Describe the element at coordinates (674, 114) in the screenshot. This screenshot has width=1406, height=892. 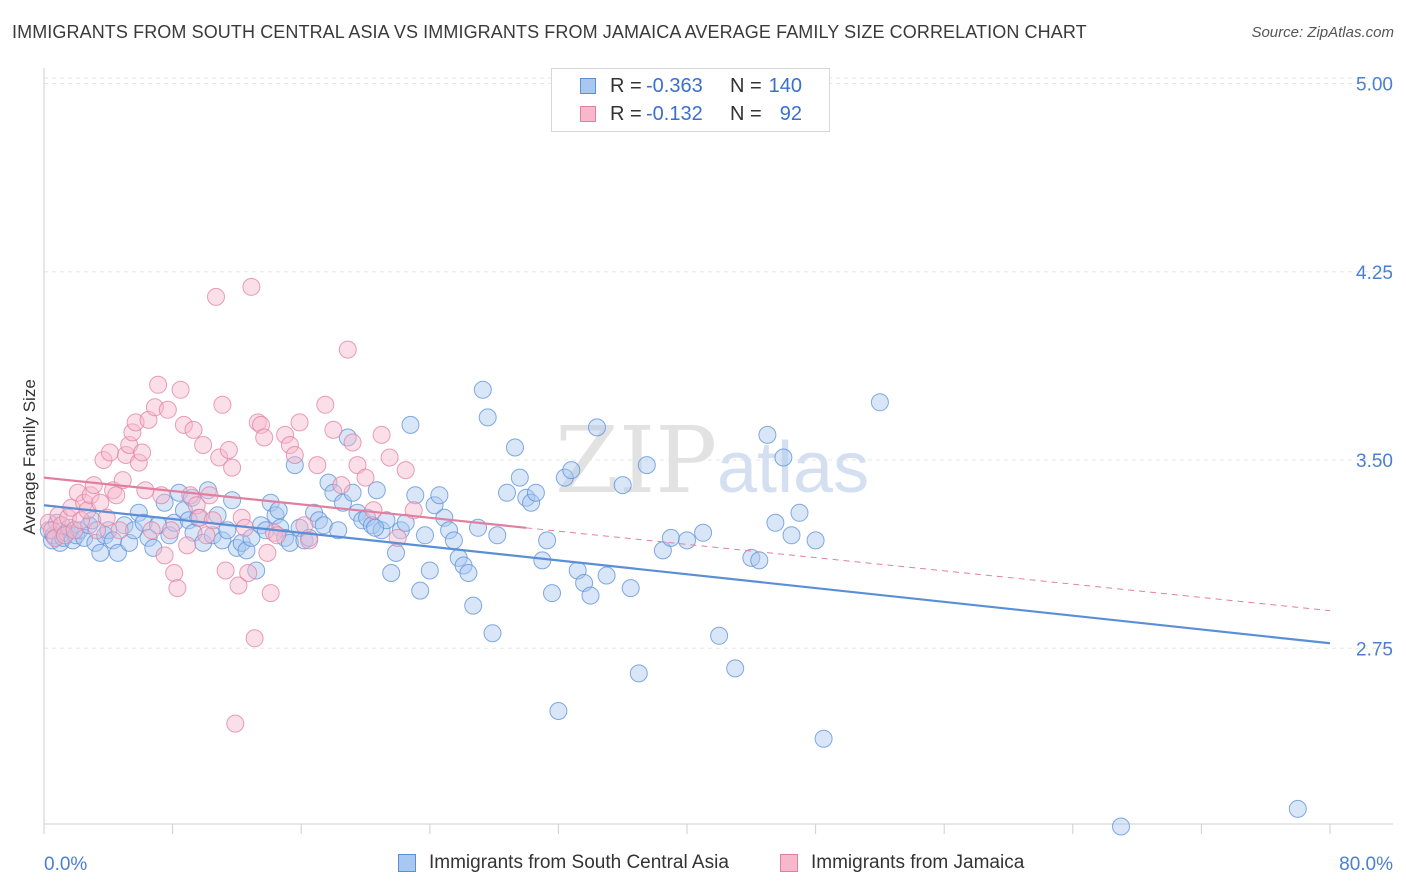
I see `legend-r-value: -0.132` at that location.